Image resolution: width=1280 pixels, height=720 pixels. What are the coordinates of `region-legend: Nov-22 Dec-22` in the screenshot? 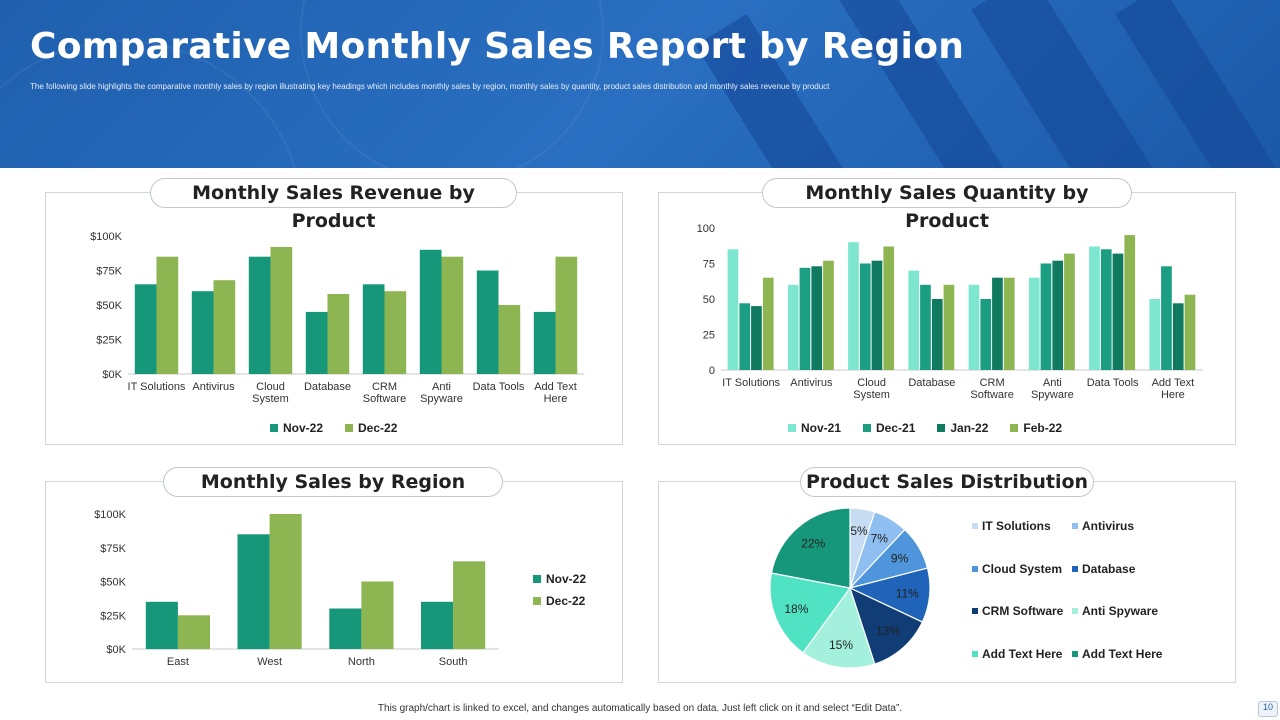 It's located at (559, 594).